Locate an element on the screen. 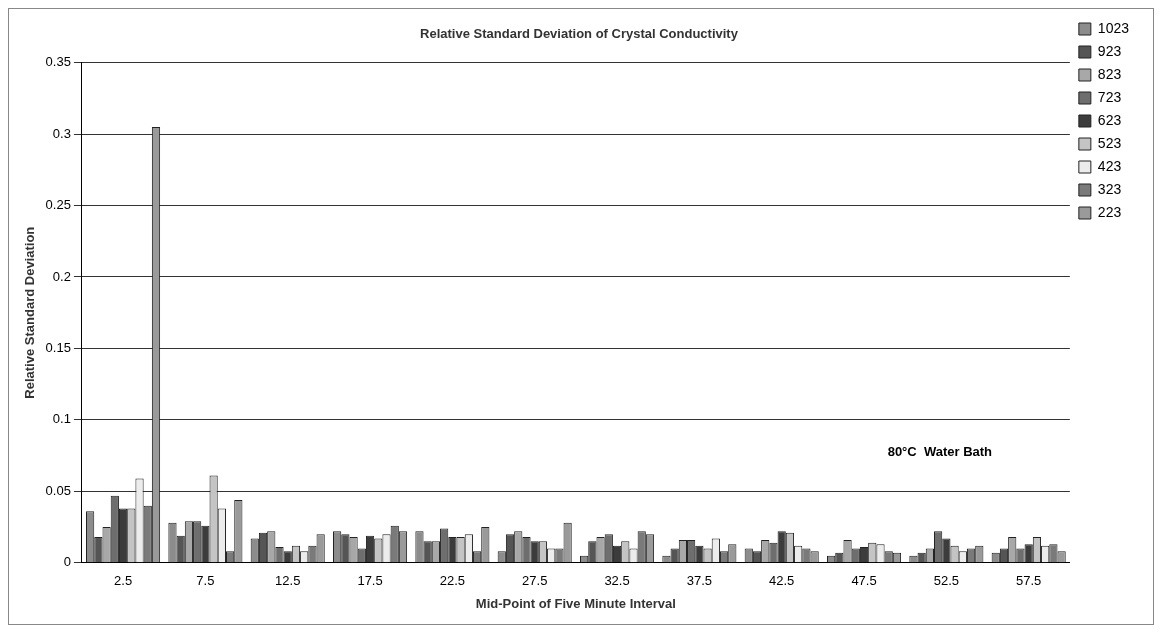 The height and width of the screenshot is (633, 1162). y-tick-label: 0.2 is located at coordinates (61, 276).